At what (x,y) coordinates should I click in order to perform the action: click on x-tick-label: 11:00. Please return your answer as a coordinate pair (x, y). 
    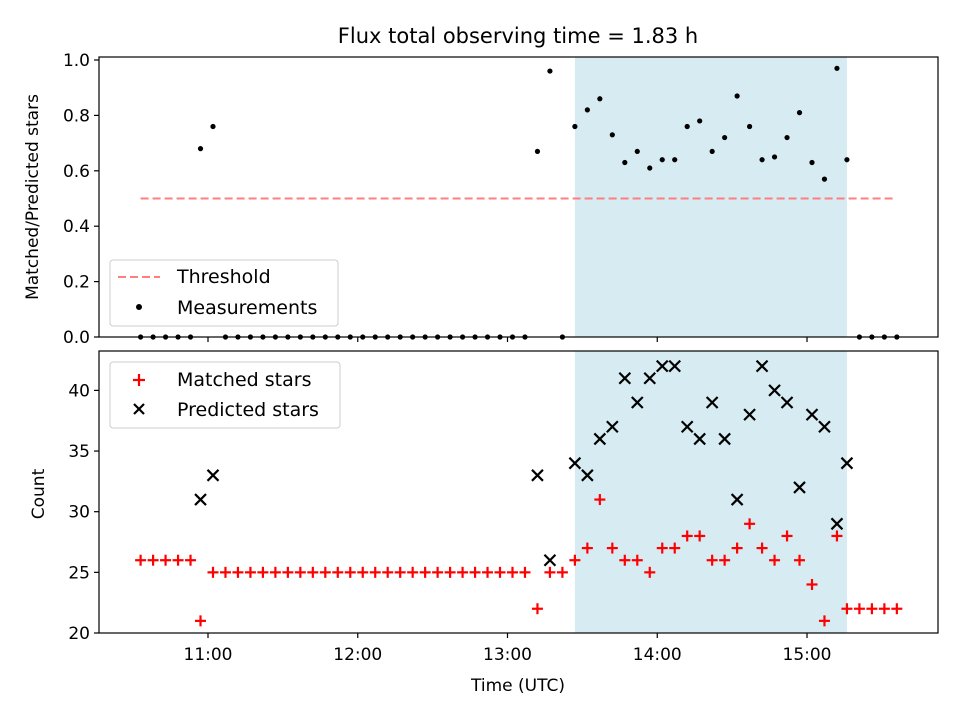
    Looking at the image, I should click on (208, 655).